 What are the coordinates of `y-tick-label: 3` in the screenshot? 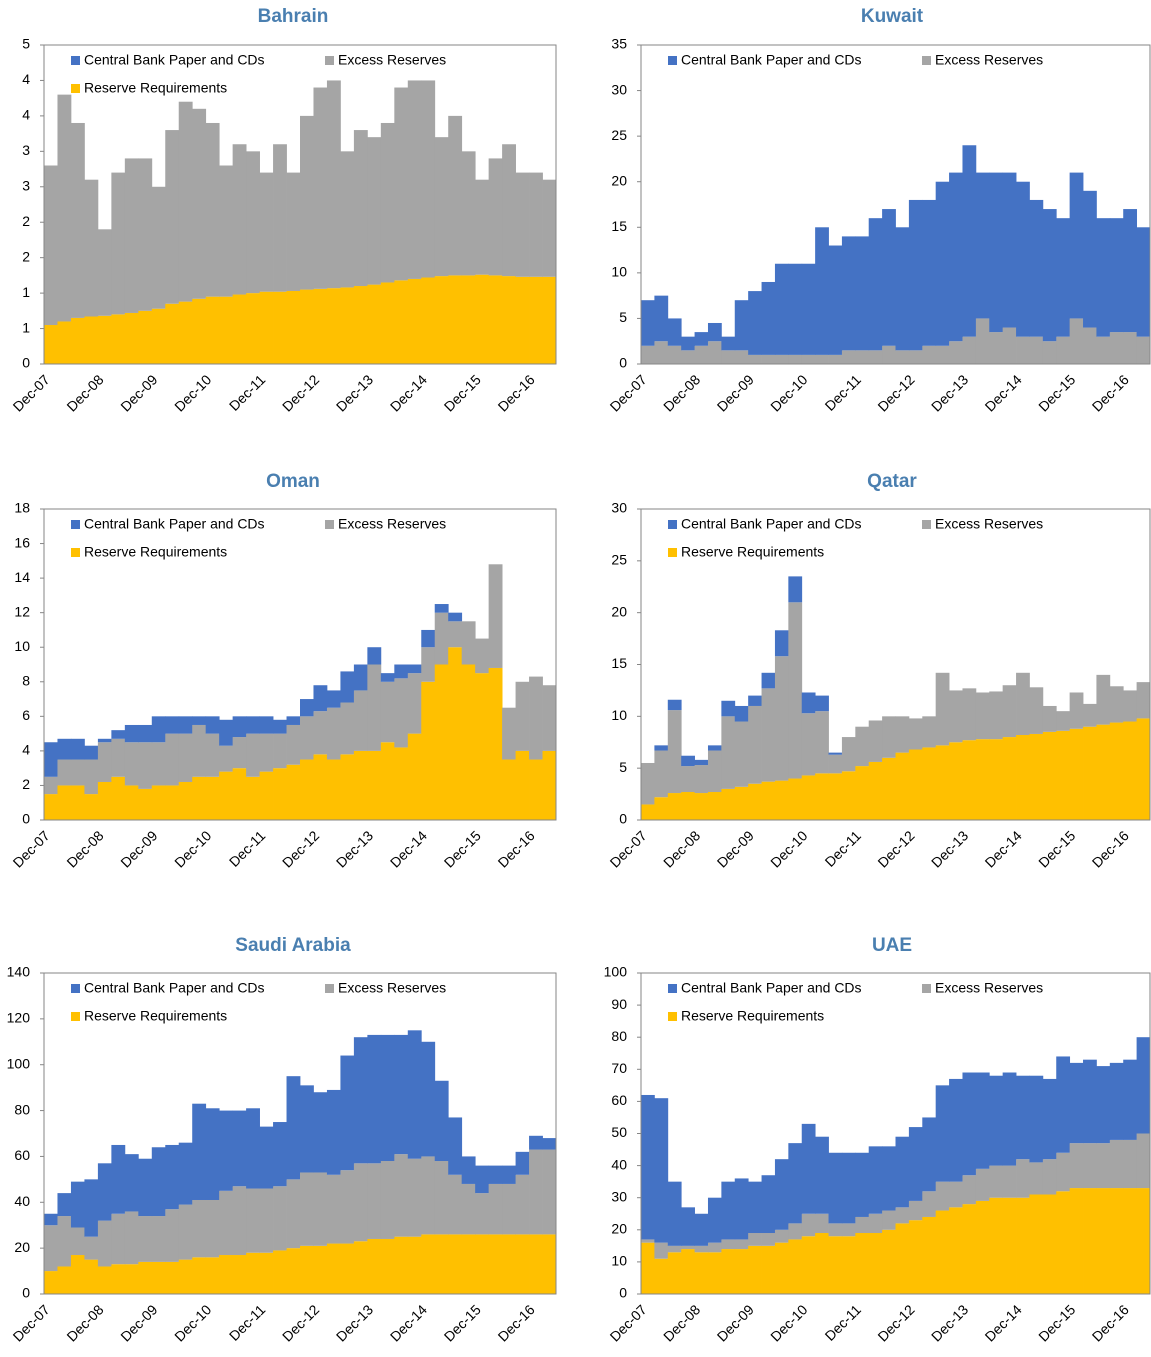 It's located at (26, 150).